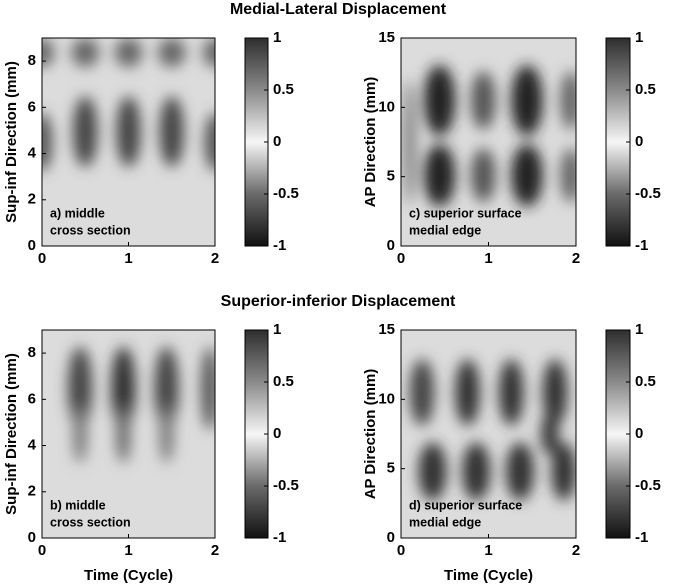  What do you see at coordinates (77, 213) in the screenshot?
I see `panel-annotation: a) middle` at bounding box center [77, 213].